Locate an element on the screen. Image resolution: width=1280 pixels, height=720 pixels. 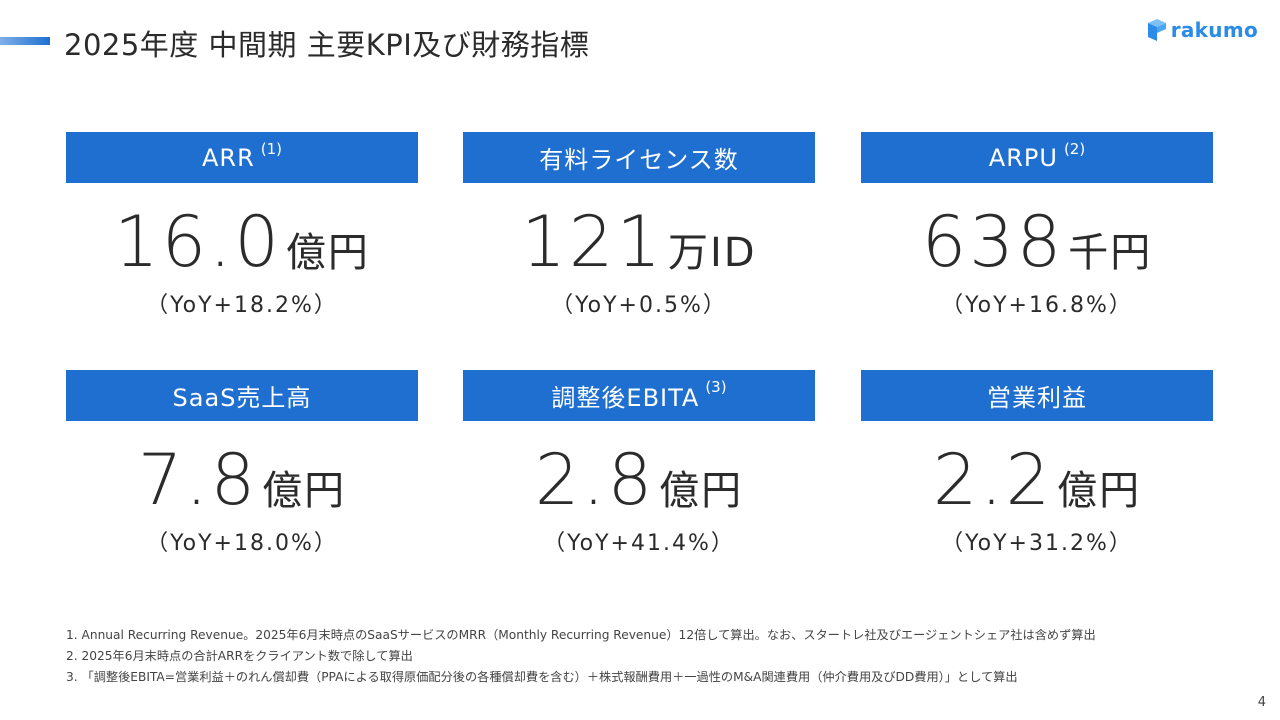
kpi-card-adjusted-ebita: 調整後EBITA (3) 2.8 億円 （YoY+41.4%） is located at coordinates (639, 463).